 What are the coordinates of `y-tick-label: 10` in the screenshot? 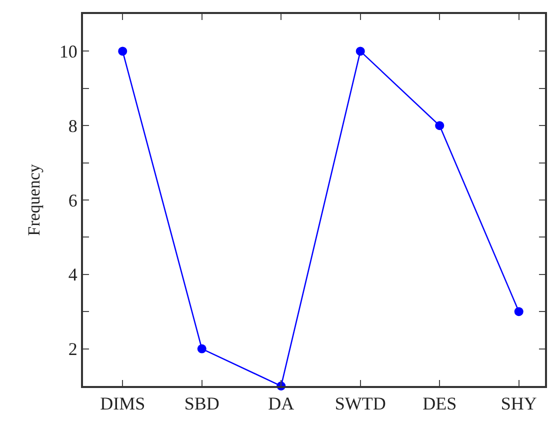 It's located at (68, 52).